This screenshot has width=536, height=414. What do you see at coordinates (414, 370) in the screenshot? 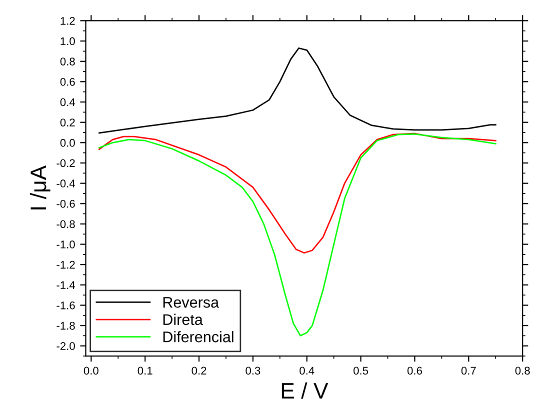
I see `x-tick-label: 0.6` at bounding box center [414, 370].